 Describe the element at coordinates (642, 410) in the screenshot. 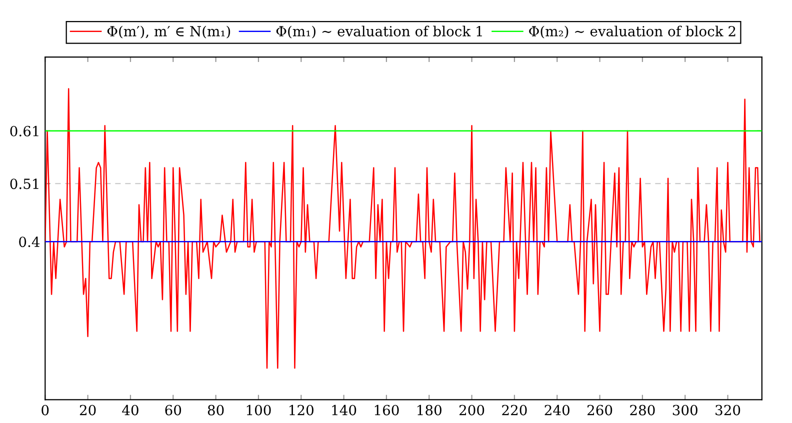

I see `x-tick-label: 280` at that location.